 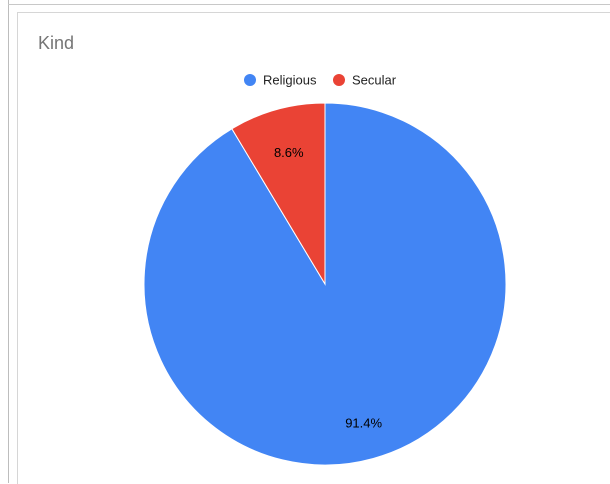 What do you see at coordinates (320, 80) in the screenshot?
I see `legend: Religious Secular` at bounding box center [320, 80].